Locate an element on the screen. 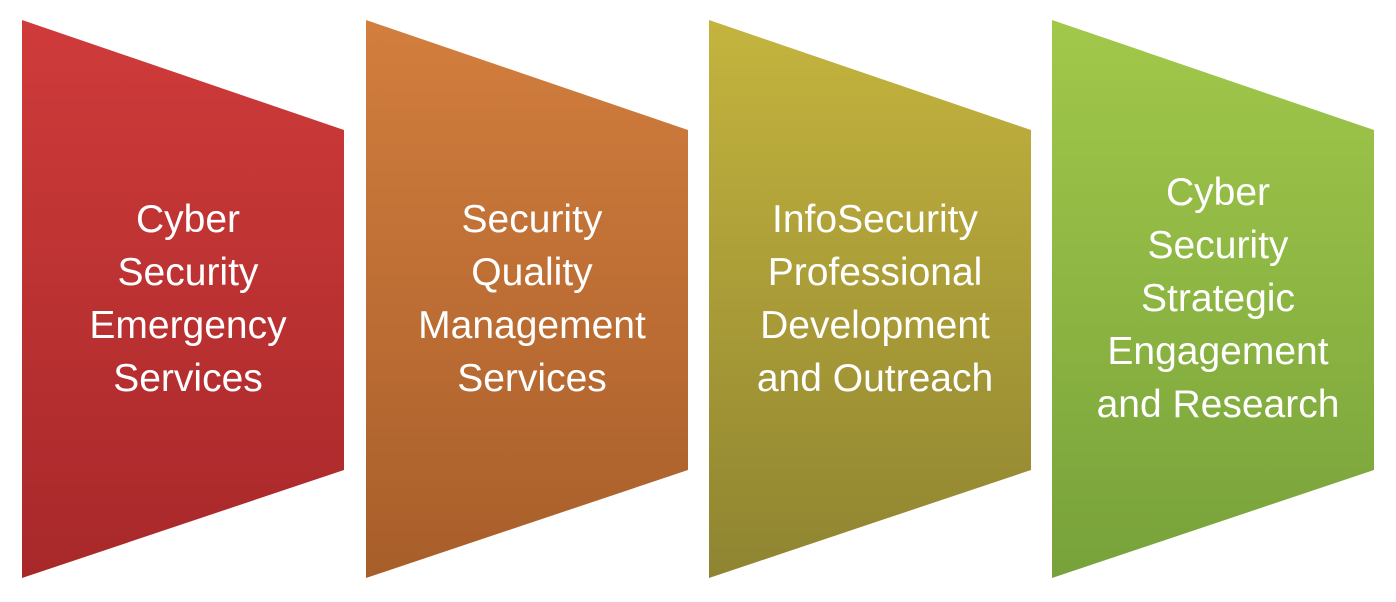 The width and height of the screenshot is (1396, 602). panel-label: Cyber Security Emergency Services is located at coordinates (188, 299).